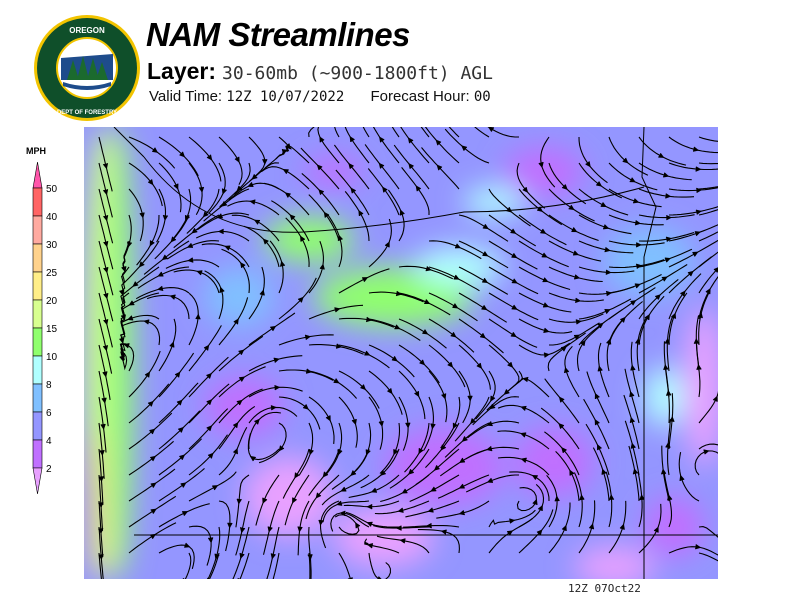 The height and width of the screenshot is (600, 800). Describe the element at coordinates (52, 245) in the screenshot. I see `legend-label: 30` at that location.